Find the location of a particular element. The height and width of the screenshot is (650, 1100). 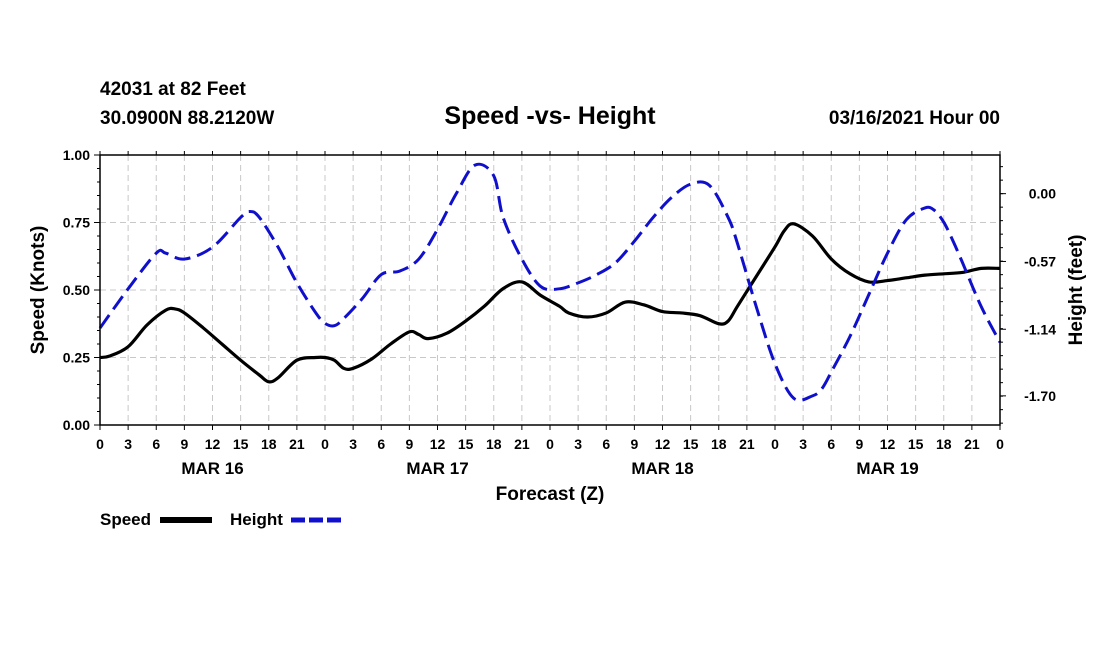

y-right-tick-label: -1.70 is located at coordinates (1040, 396).